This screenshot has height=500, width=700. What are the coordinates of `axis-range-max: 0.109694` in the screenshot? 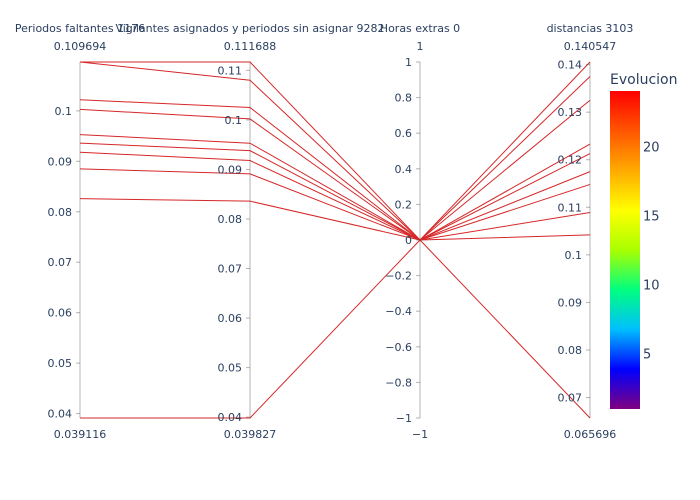 It's located at (80, 46).